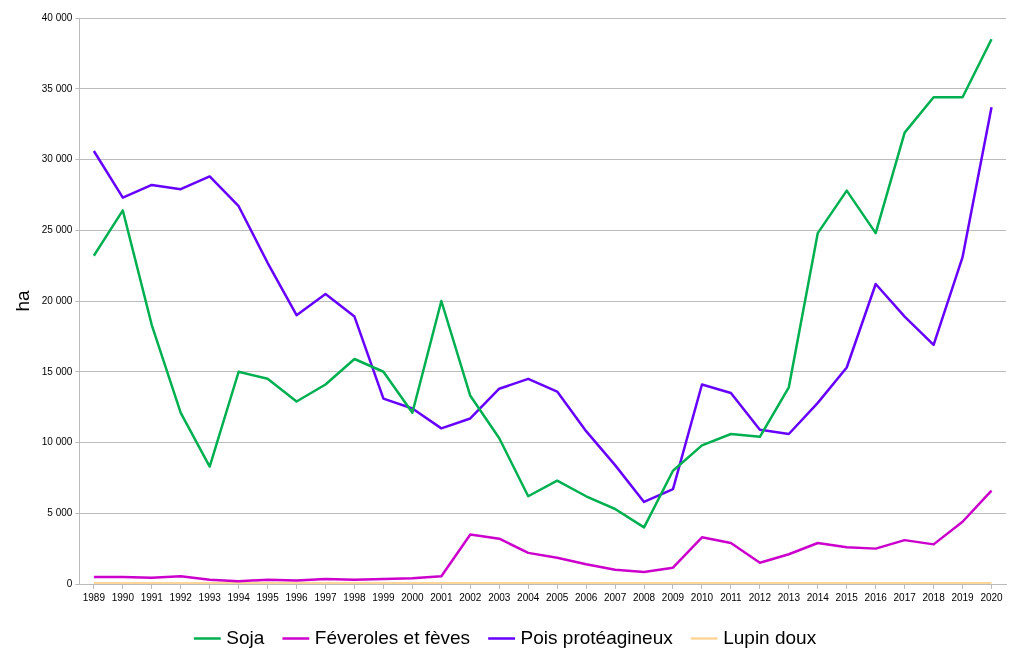 This screenshot has height=670, width=1032. I want to click on x-tick-label: 1998, so click(355, 597).